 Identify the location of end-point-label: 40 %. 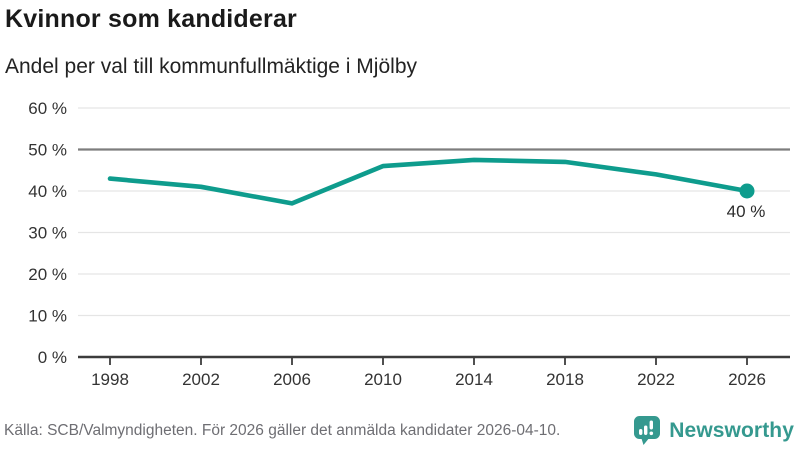
(746, 211).